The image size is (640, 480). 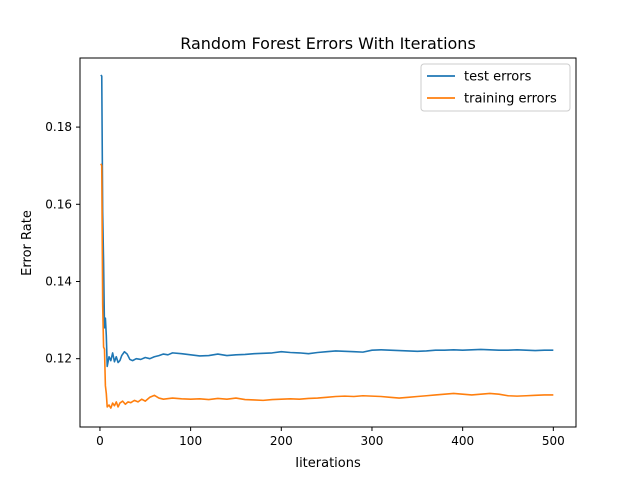 What do you see at coordinates (330, 437) in the screenshot?
I see `x-axis: 0 100 200 300 400 500` at bounding box center [330, 437].